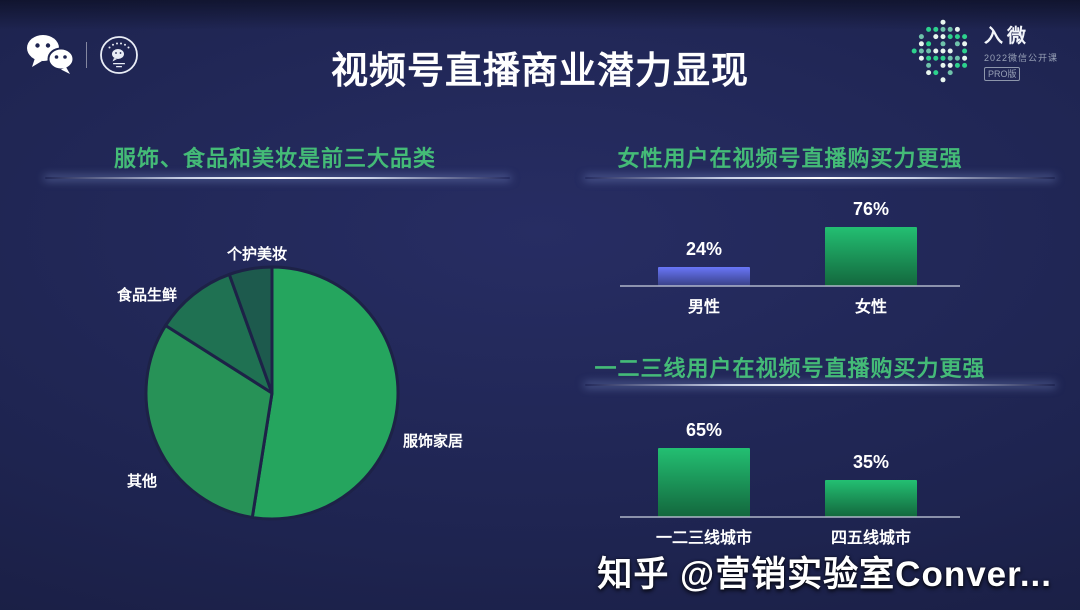 The image size is (1080, 610). I want to click on bar-group-tier45: 35%, so click(871, 484).